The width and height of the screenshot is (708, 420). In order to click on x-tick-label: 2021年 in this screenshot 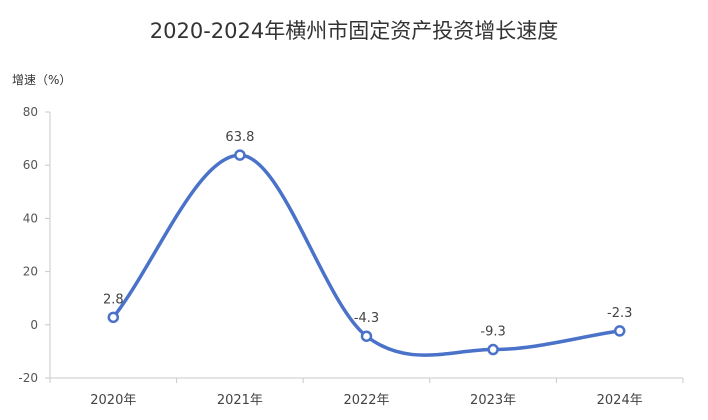, I will do `click(240, 400)`.